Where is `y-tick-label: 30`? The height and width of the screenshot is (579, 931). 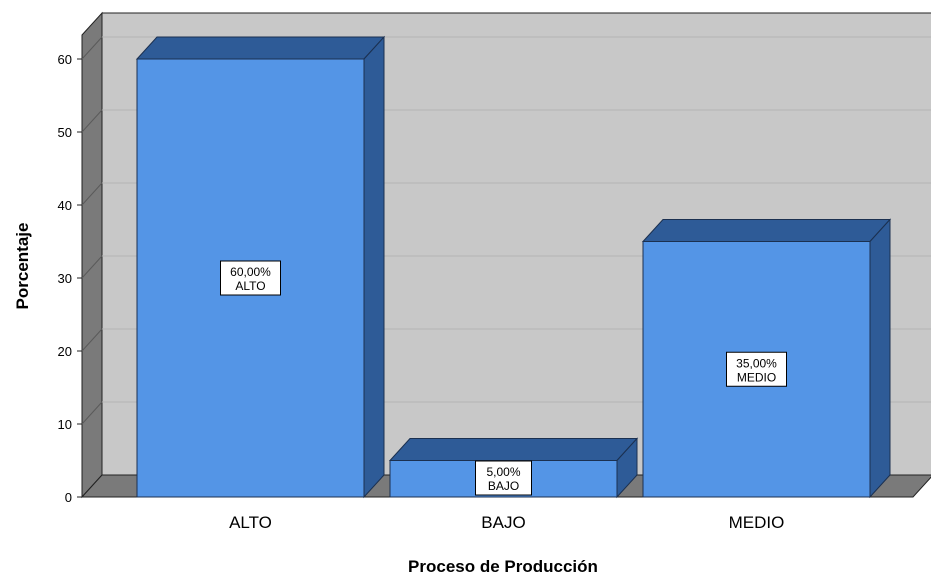 y-tick-label: 30 is located at coordinates (65, 278).